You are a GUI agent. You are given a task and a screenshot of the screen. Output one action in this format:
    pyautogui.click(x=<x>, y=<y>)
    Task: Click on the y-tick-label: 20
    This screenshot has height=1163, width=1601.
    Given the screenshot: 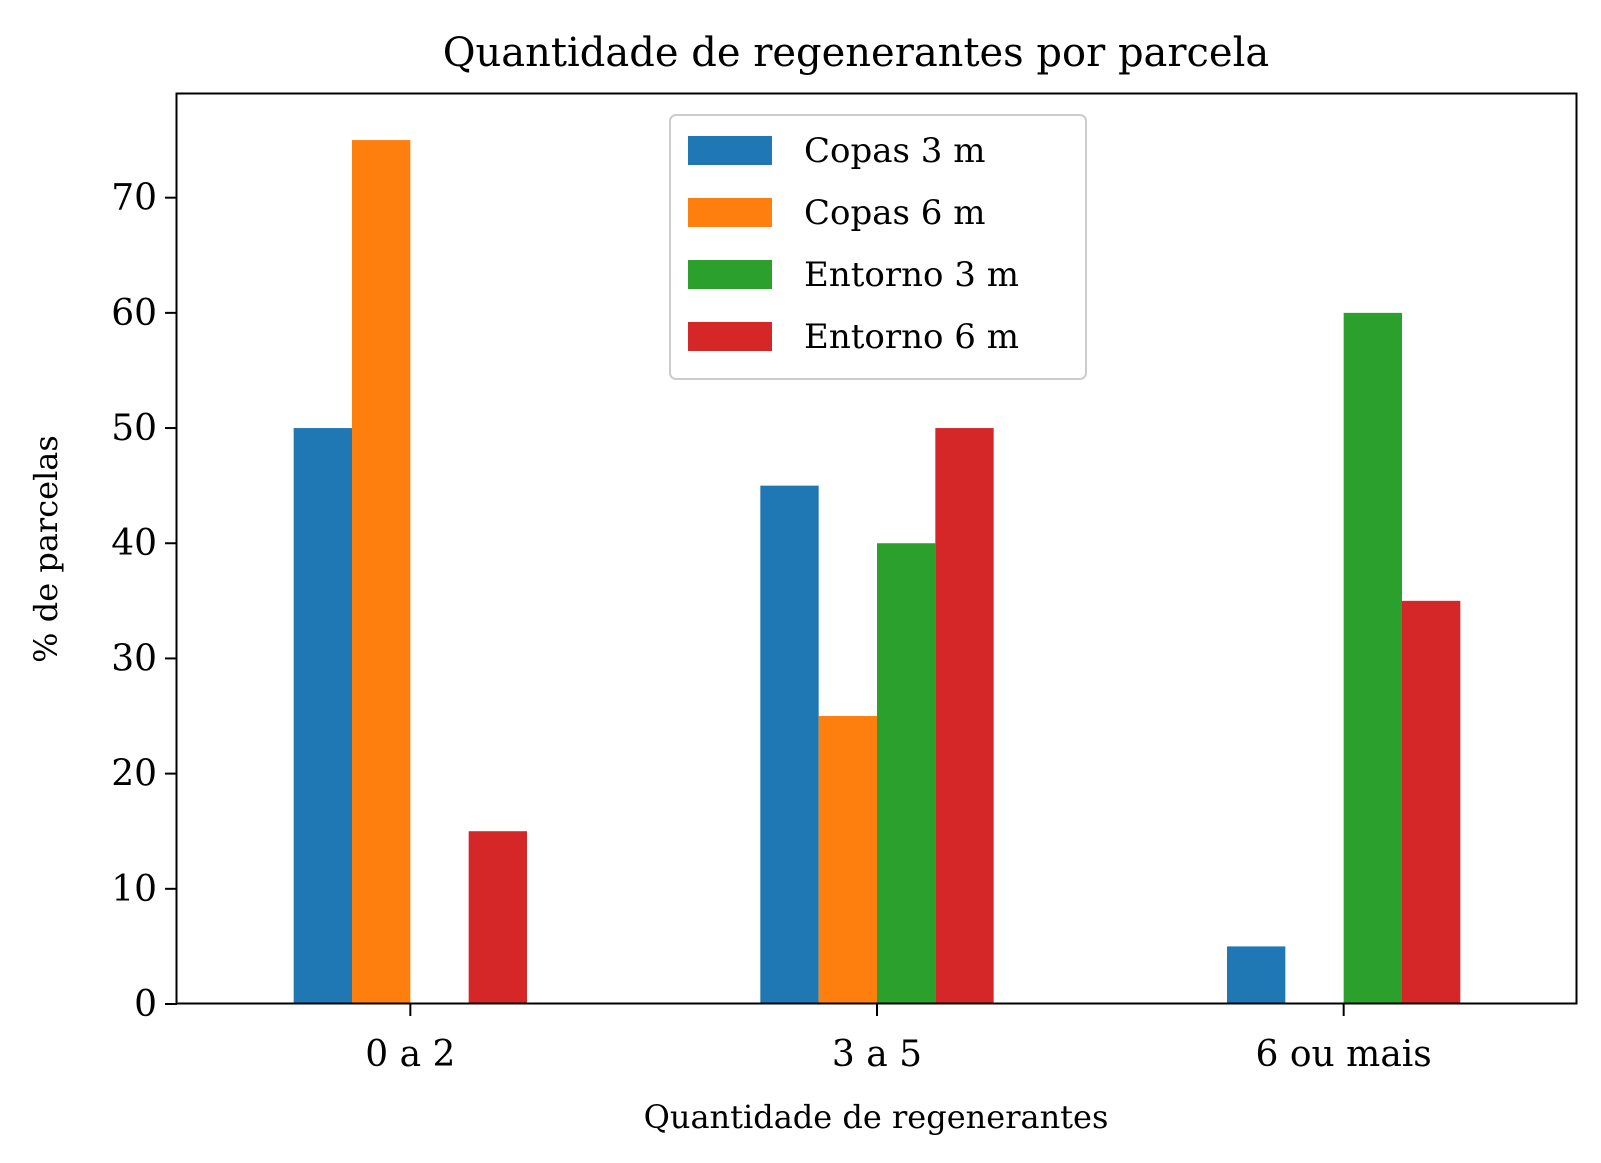 What is the action you would take?
    pyautogui.click(x=134, y=774)
    